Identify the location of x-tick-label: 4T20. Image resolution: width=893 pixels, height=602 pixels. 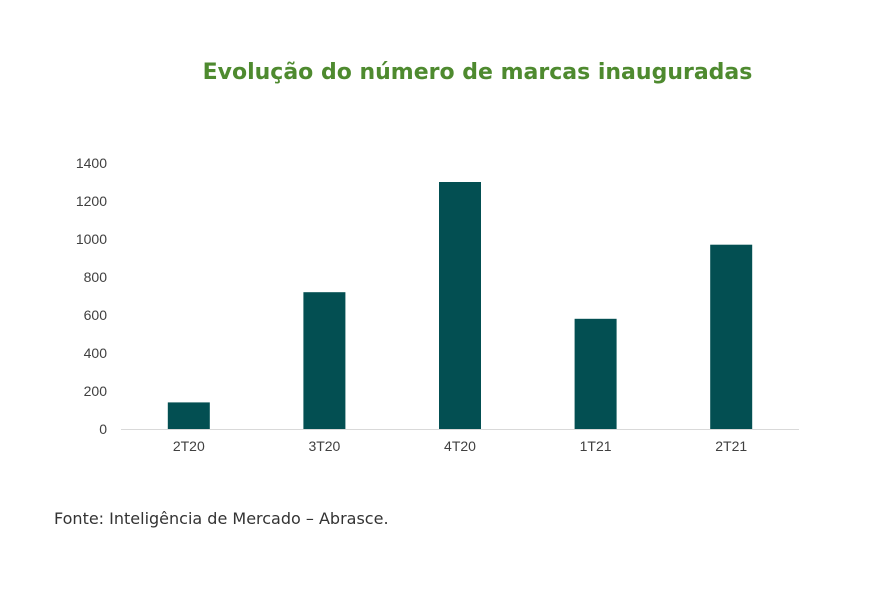
(460, 446).